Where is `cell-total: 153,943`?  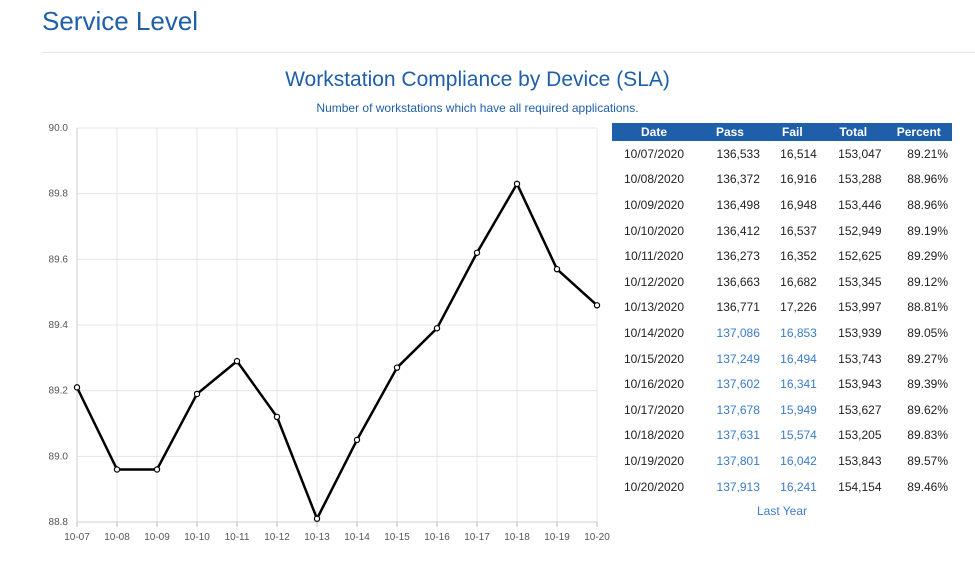 cell-total: 153,943 is located at coordinates (860, 384).